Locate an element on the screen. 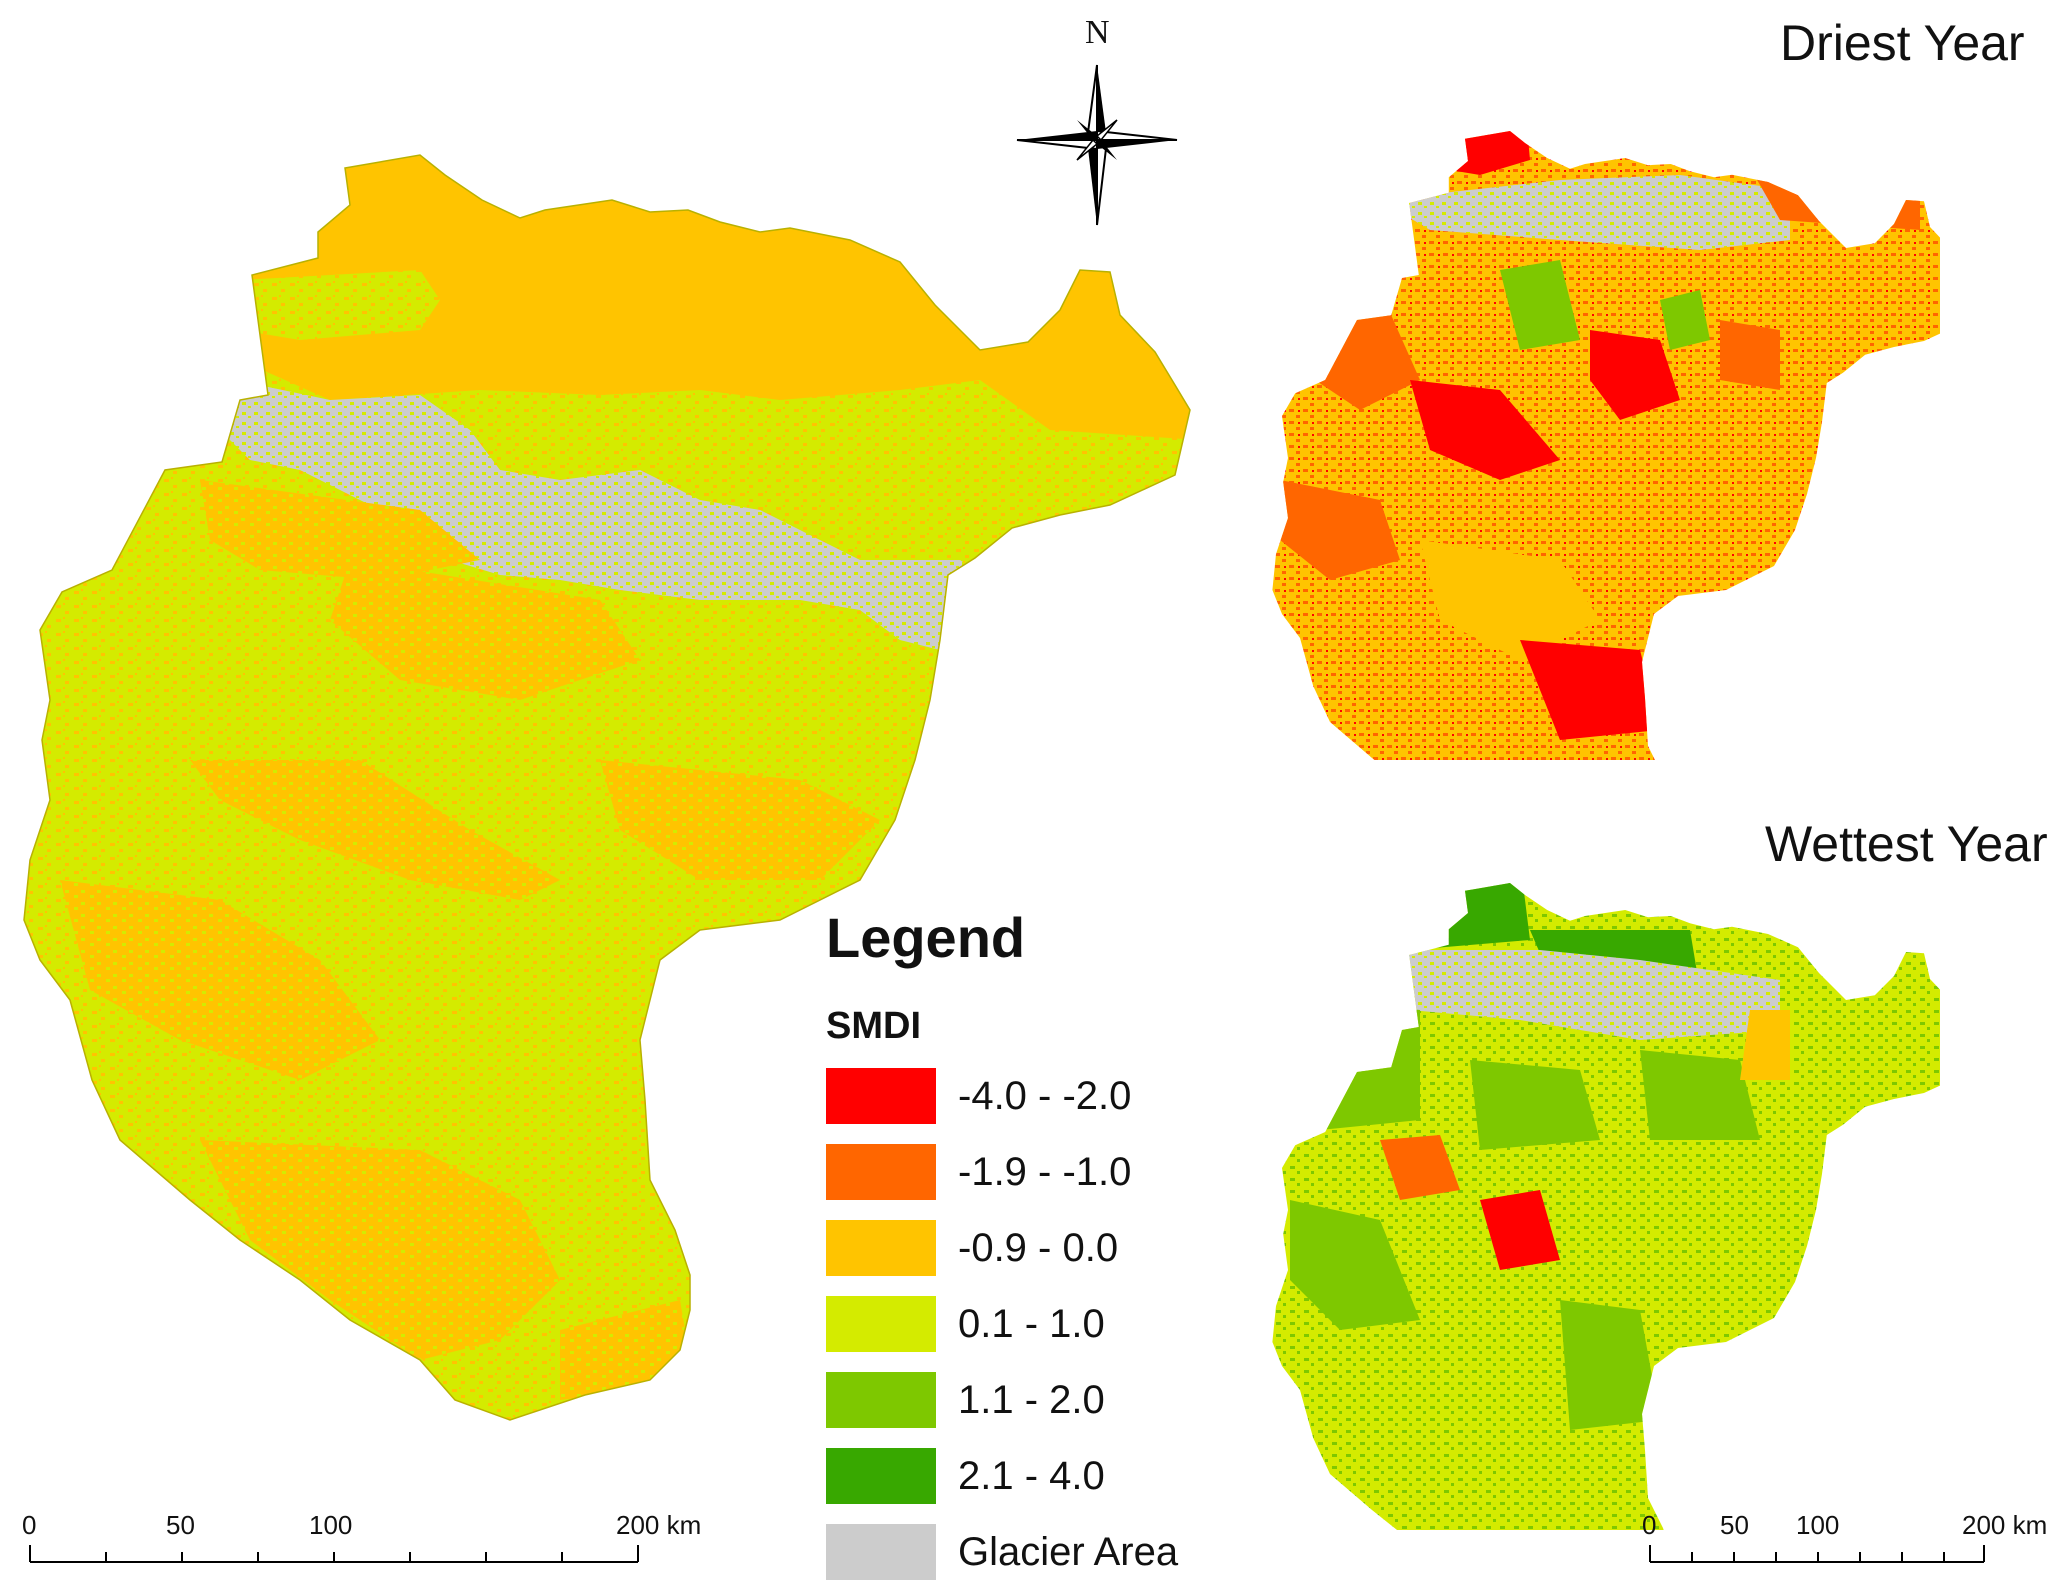 Image resolution: width=2067 pixels, height=1591 pixels. inset-scale-label: 50 is located at coordinates (1734, 1525).